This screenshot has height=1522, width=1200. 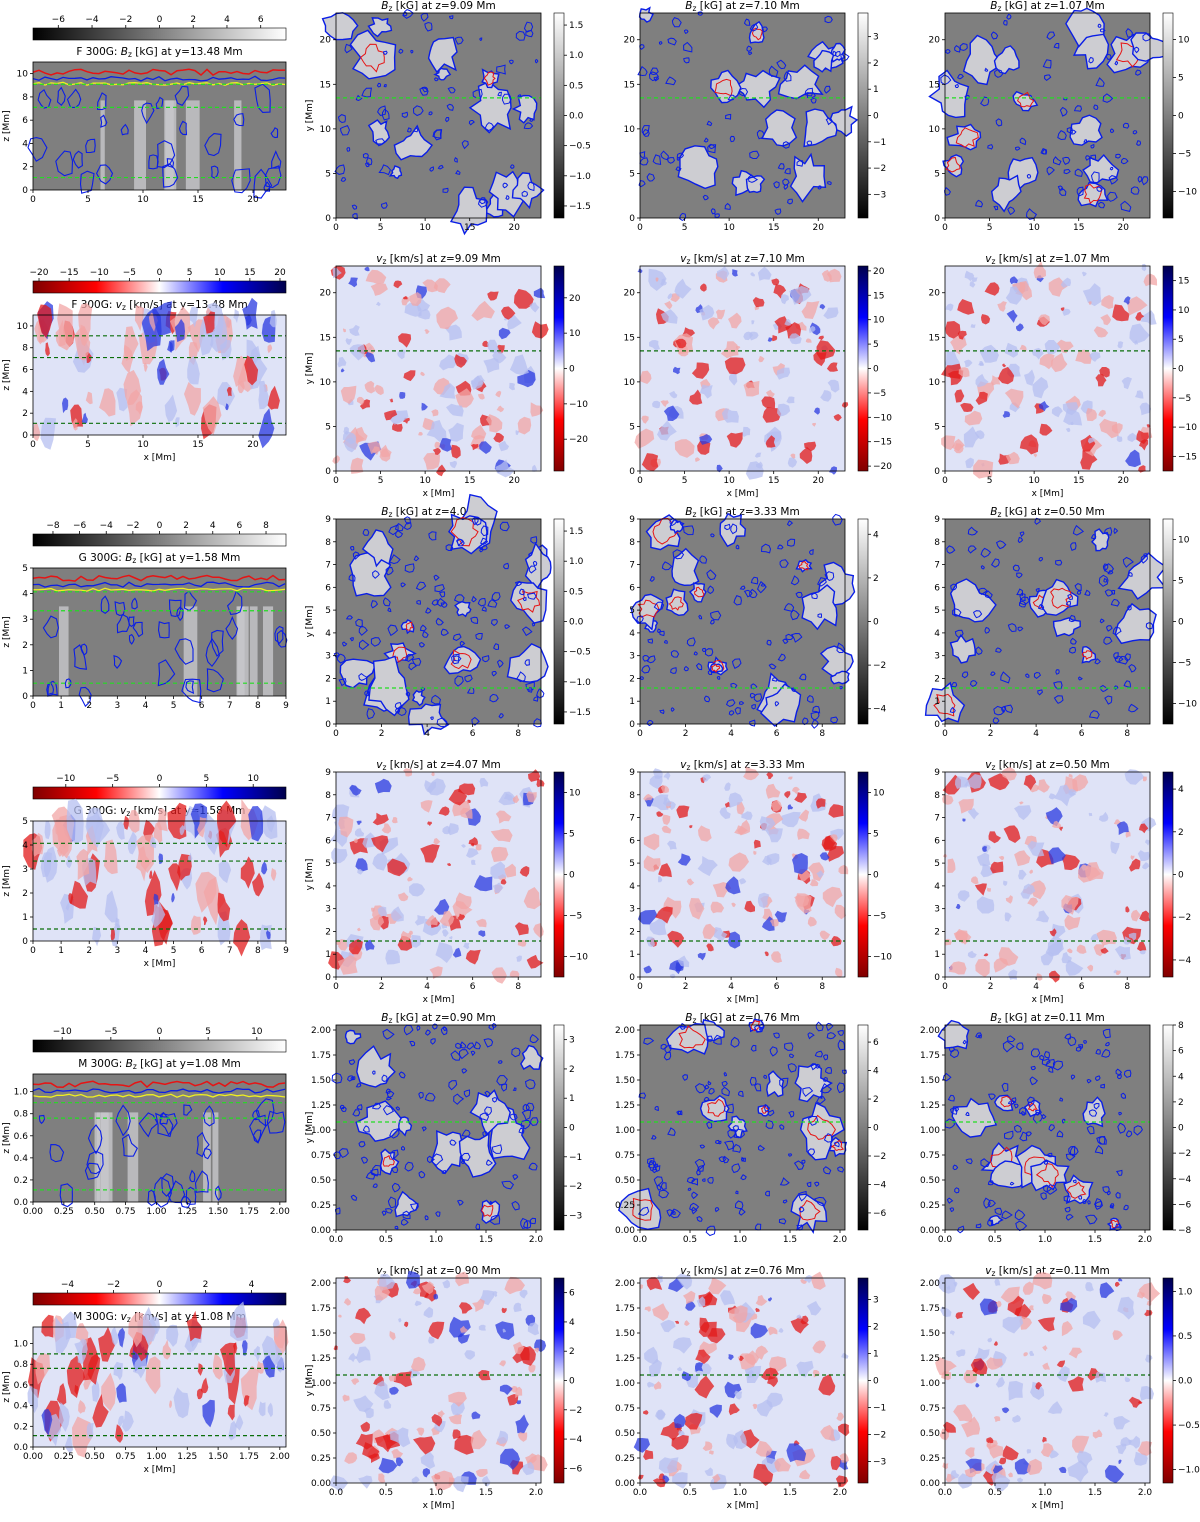 What do you see at coordinates (625, 1334) in the screenshot?
I see `y-tick-label: 1.50` at bounding box center [625, 1334].